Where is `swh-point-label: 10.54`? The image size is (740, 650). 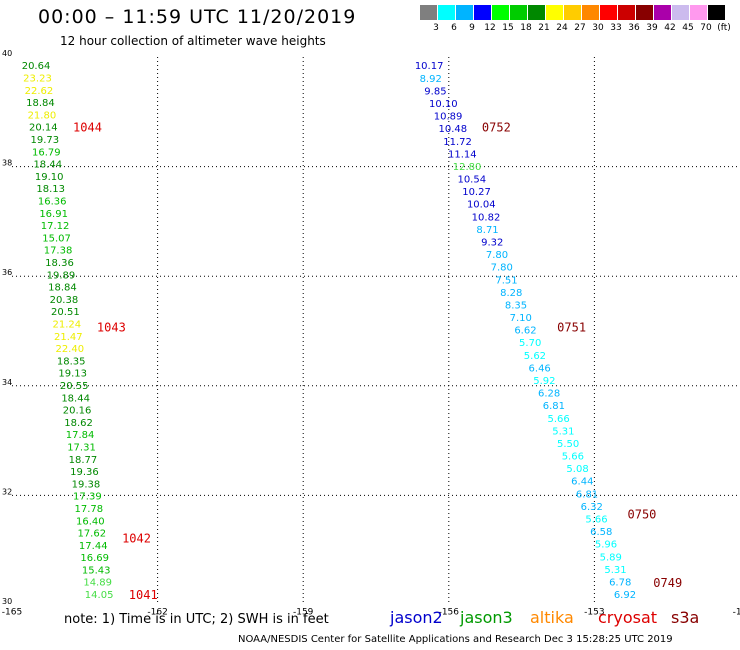
swh-point-label: 10.54 is located at coordinates (471, 180).